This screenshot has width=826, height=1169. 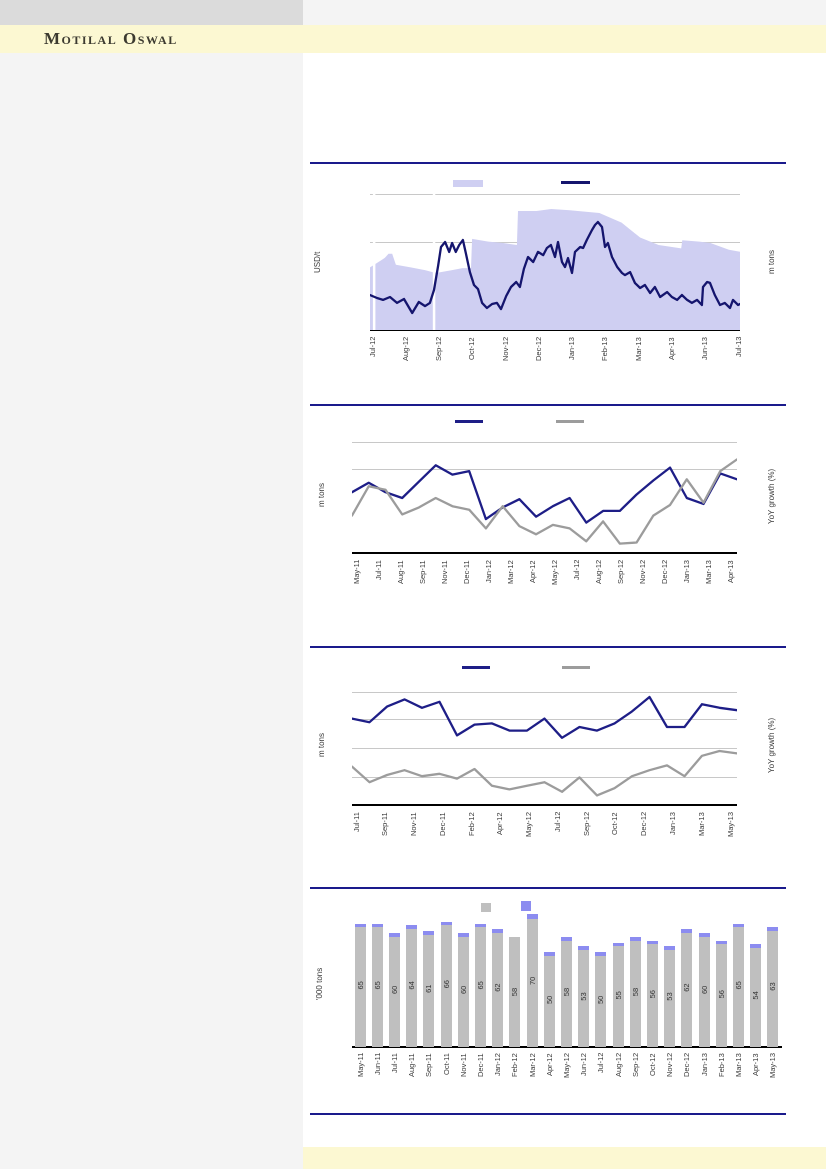 What do you see at coordinates (773, 1066) in the screenshot?
I see `x-tick-label: May-13` at bounding box center [773, 1066].